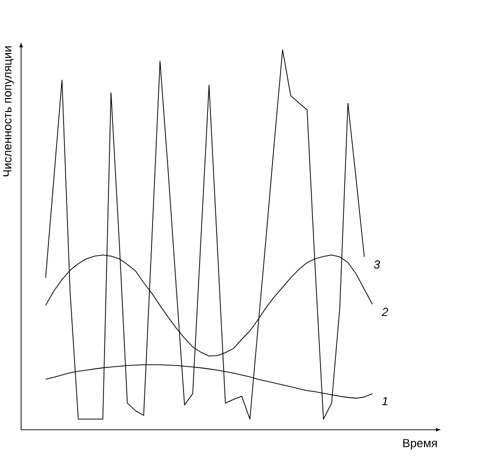  What do you see at coordinates (420, 444) in the screenshot?
I see `x-axis-title: Время` at bounding box center [420, 444].